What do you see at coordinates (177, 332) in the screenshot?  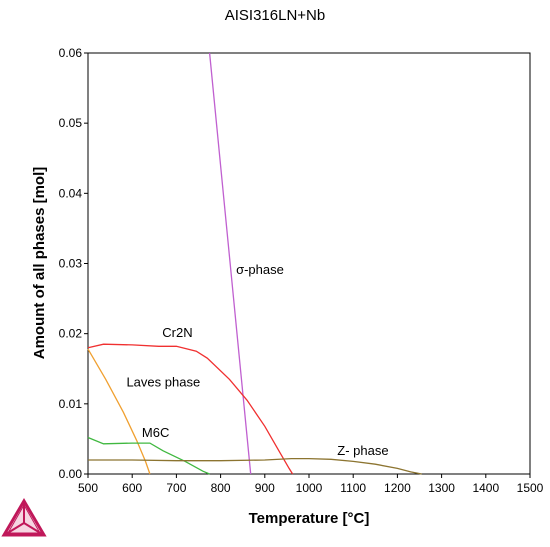 I see `series-label: Cr2N` at bounding box center [177, 332].